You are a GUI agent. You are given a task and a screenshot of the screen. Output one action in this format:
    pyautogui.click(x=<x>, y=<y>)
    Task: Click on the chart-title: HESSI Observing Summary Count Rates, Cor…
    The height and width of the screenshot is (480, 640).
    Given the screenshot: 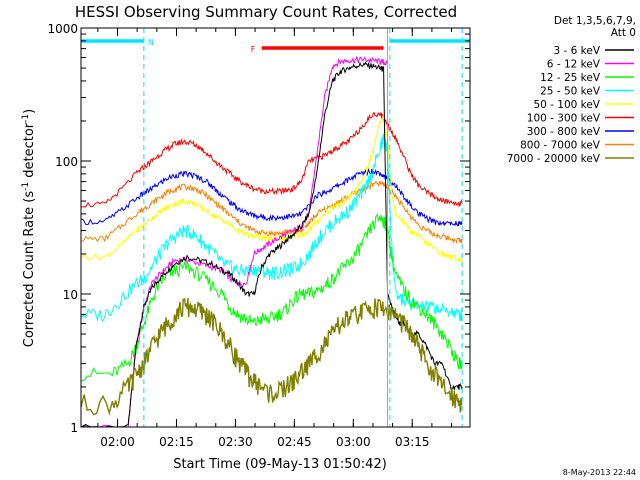 What is the action you would take?
    pyautogui.click(x=266, y=12)
    